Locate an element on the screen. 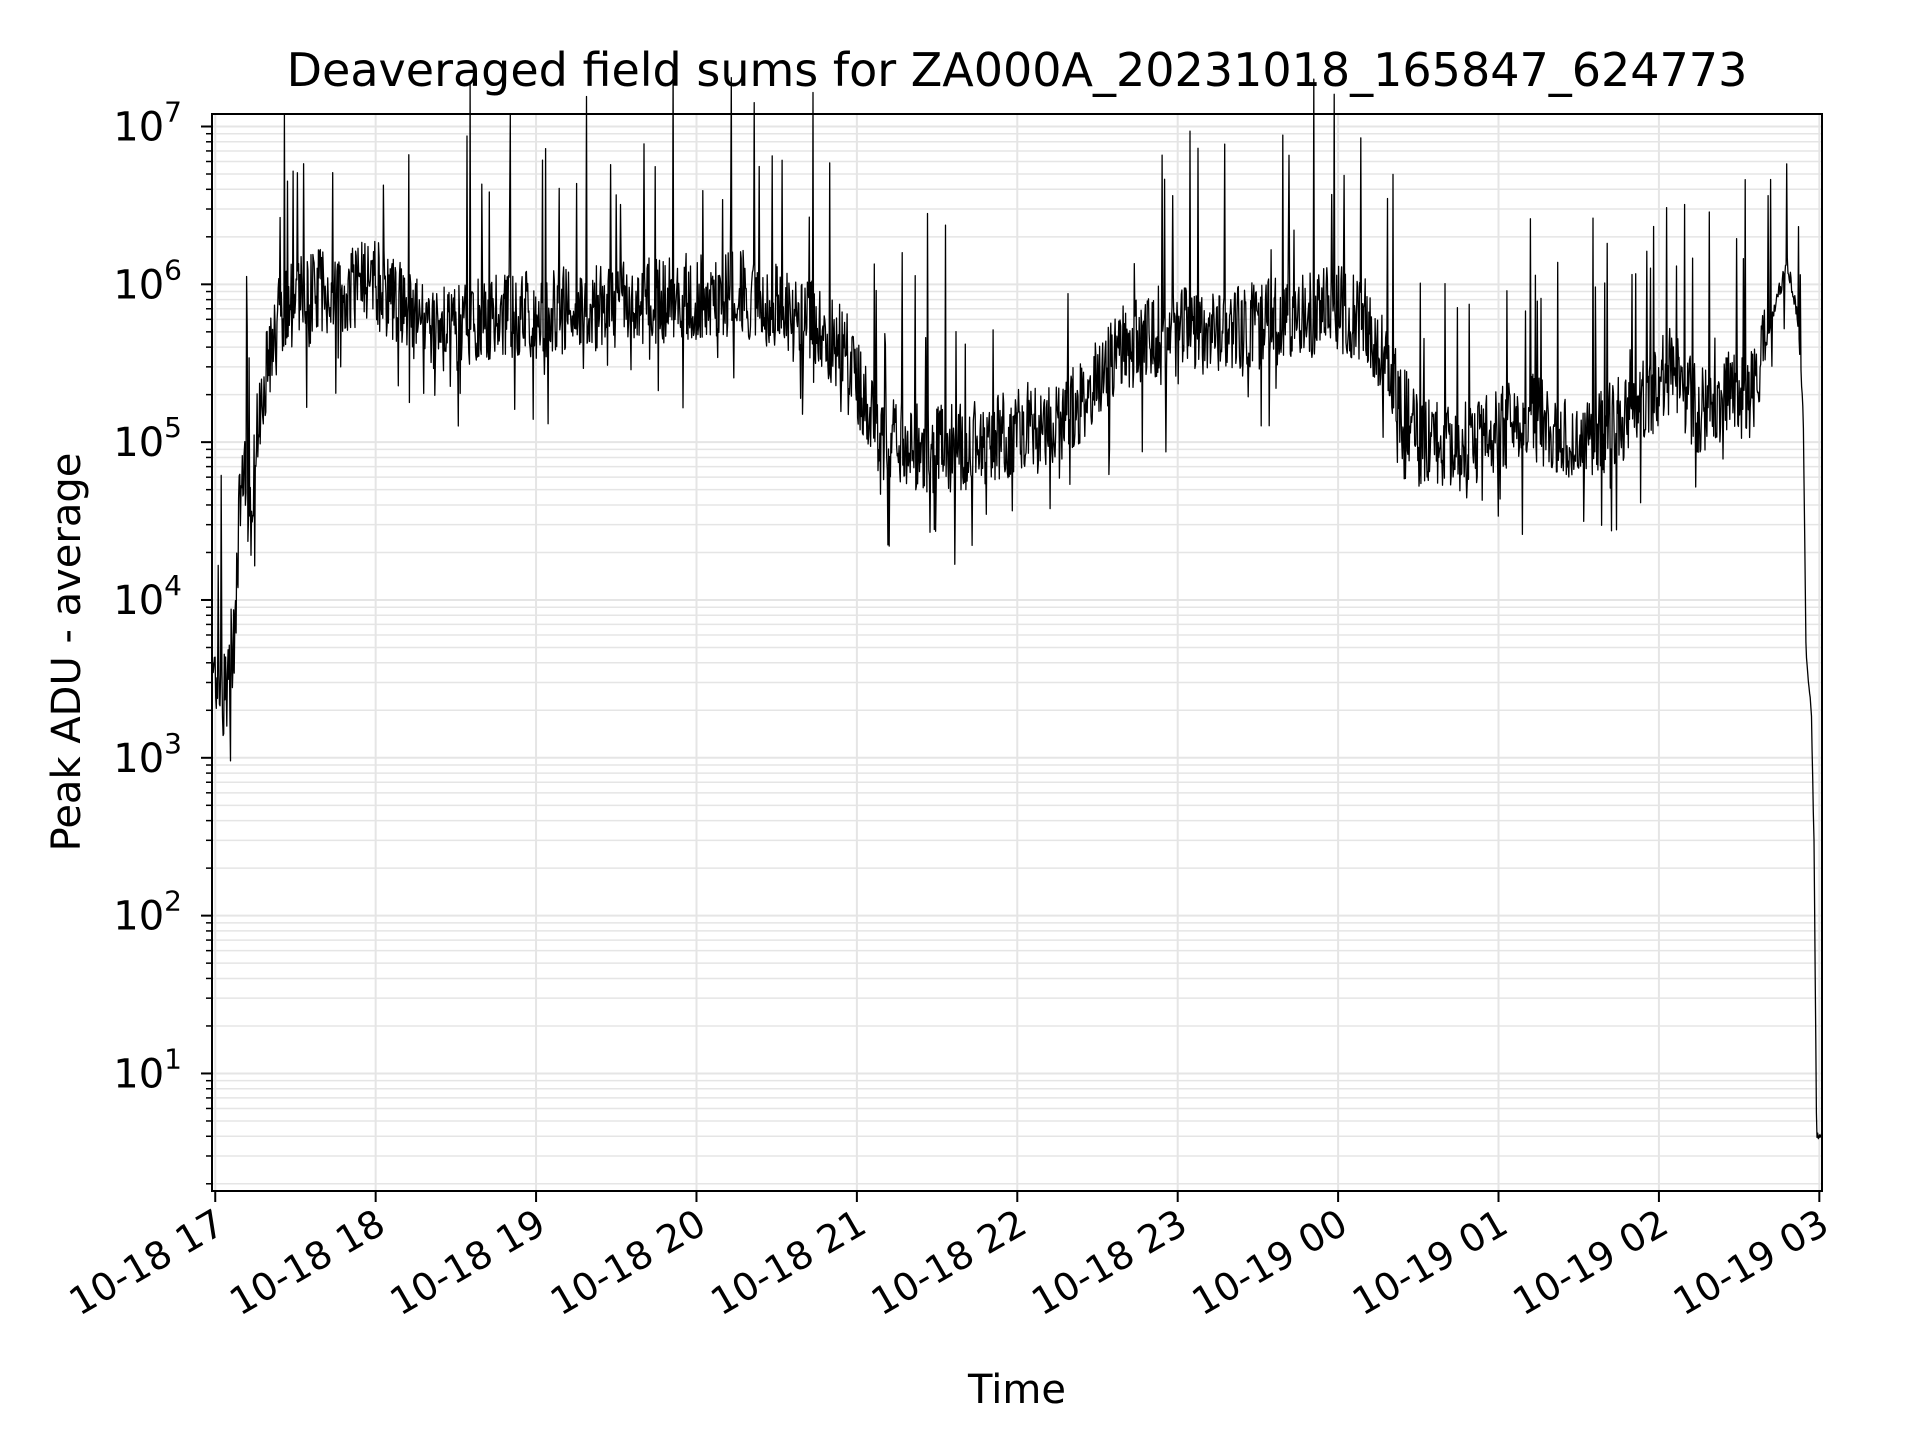 The image size is (1920, 1440). y-tick-label: 10⁶ is located at coordinates (147, 280).